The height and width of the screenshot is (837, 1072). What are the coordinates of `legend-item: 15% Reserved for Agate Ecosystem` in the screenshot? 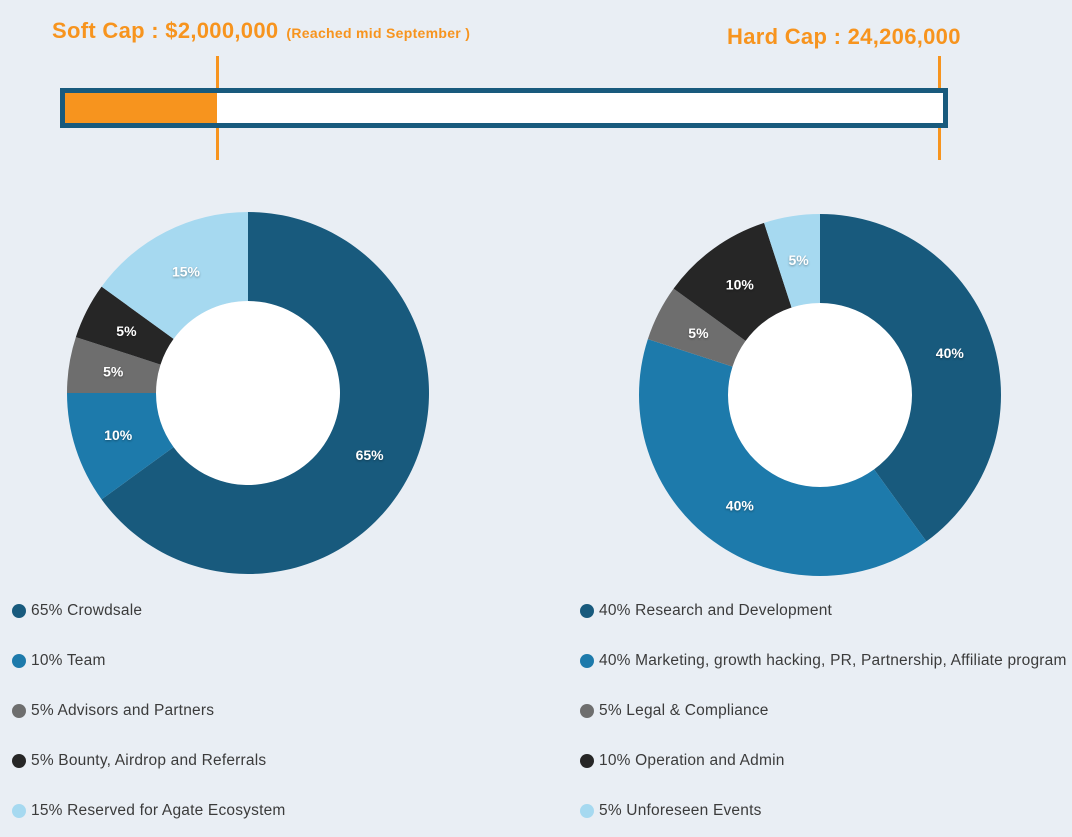 It's located at (149, 811).